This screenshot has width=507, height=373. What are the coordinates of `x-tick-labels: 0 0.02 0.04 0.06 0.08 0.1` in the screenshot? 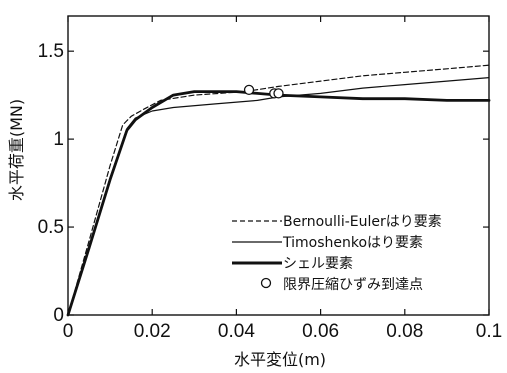 It's located at (283, 331).